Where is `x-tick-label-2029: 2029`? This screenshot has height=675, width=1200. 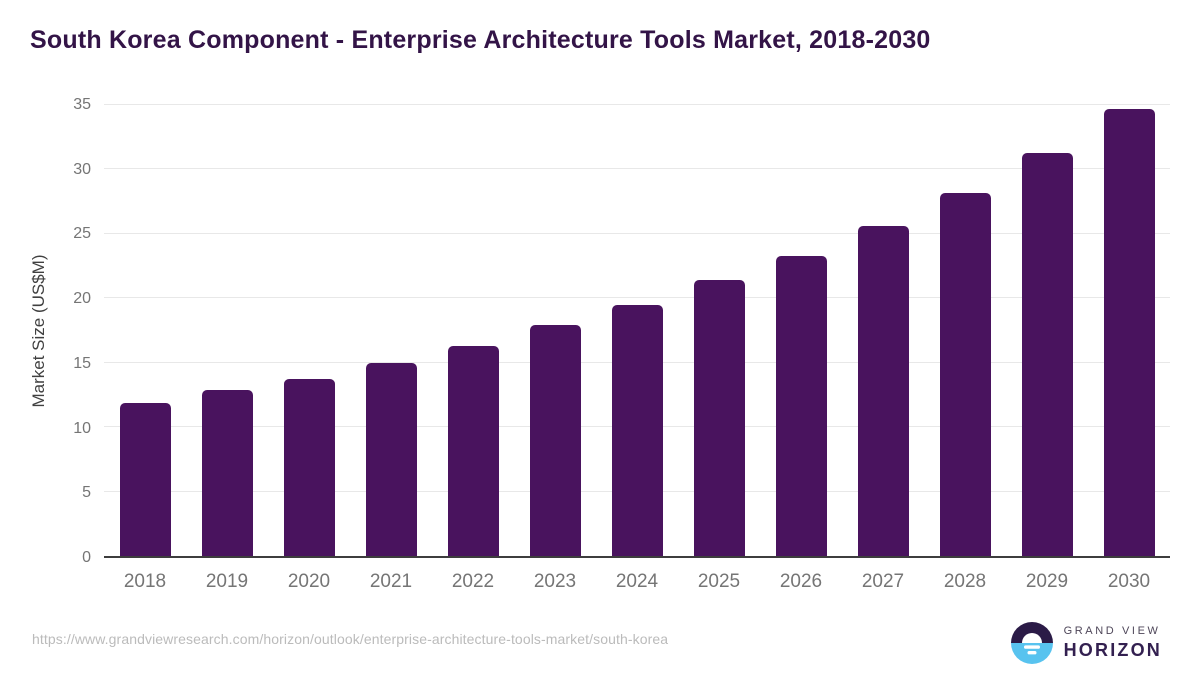
x-tick-label-2029: 2029 is located at coordinates (1047, 581).